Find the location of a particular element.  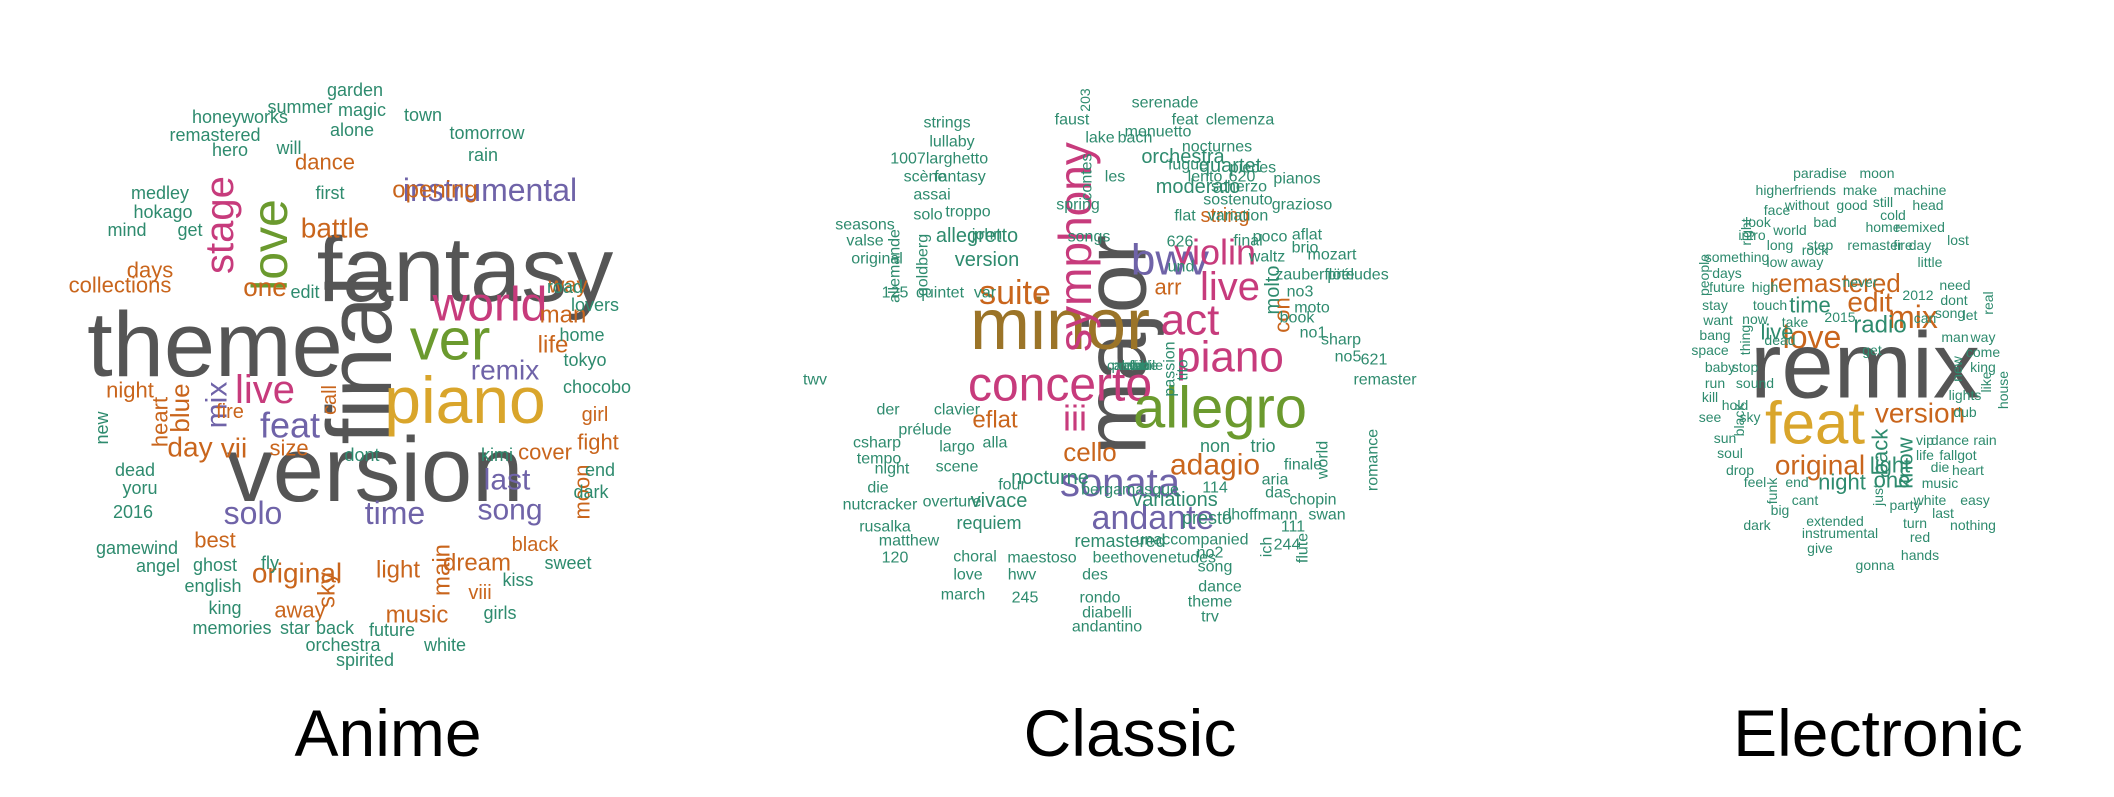

electronic-word-now: now is located at coordinates (1755, 319).